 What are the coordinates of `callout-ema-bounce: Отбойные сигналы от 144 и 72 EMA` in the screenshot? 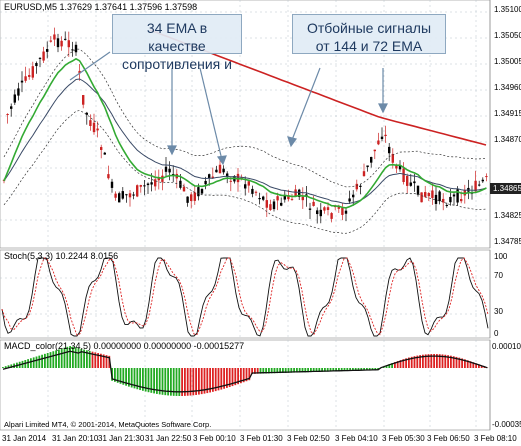 It's located at (369, 34).